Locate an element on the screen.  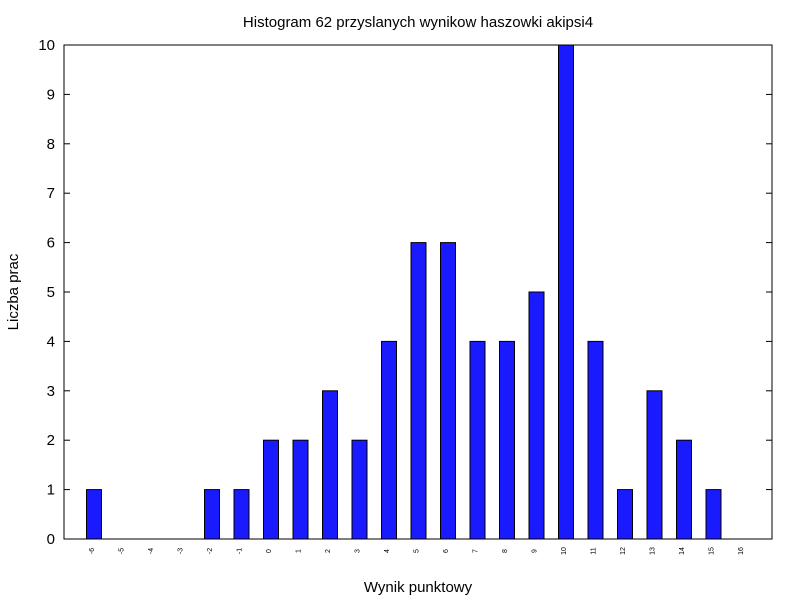
x-tick-label: 15 is located at coordinates (712, 551).